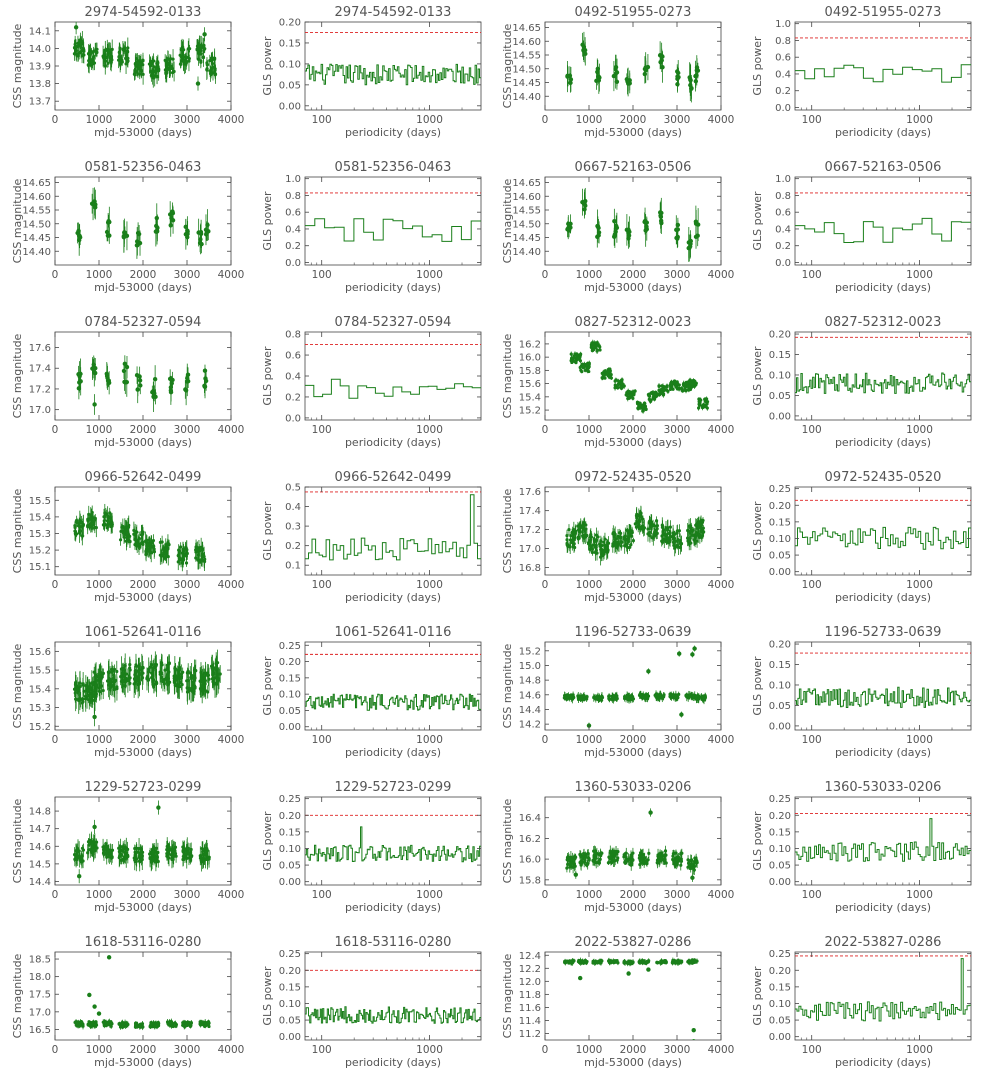 Image resolution: width=981 pixels, height=1090 pixels. Describe the element at coordinates (780, 489) in the screenshot. I see `y-tick-label: 0.25` at that location.